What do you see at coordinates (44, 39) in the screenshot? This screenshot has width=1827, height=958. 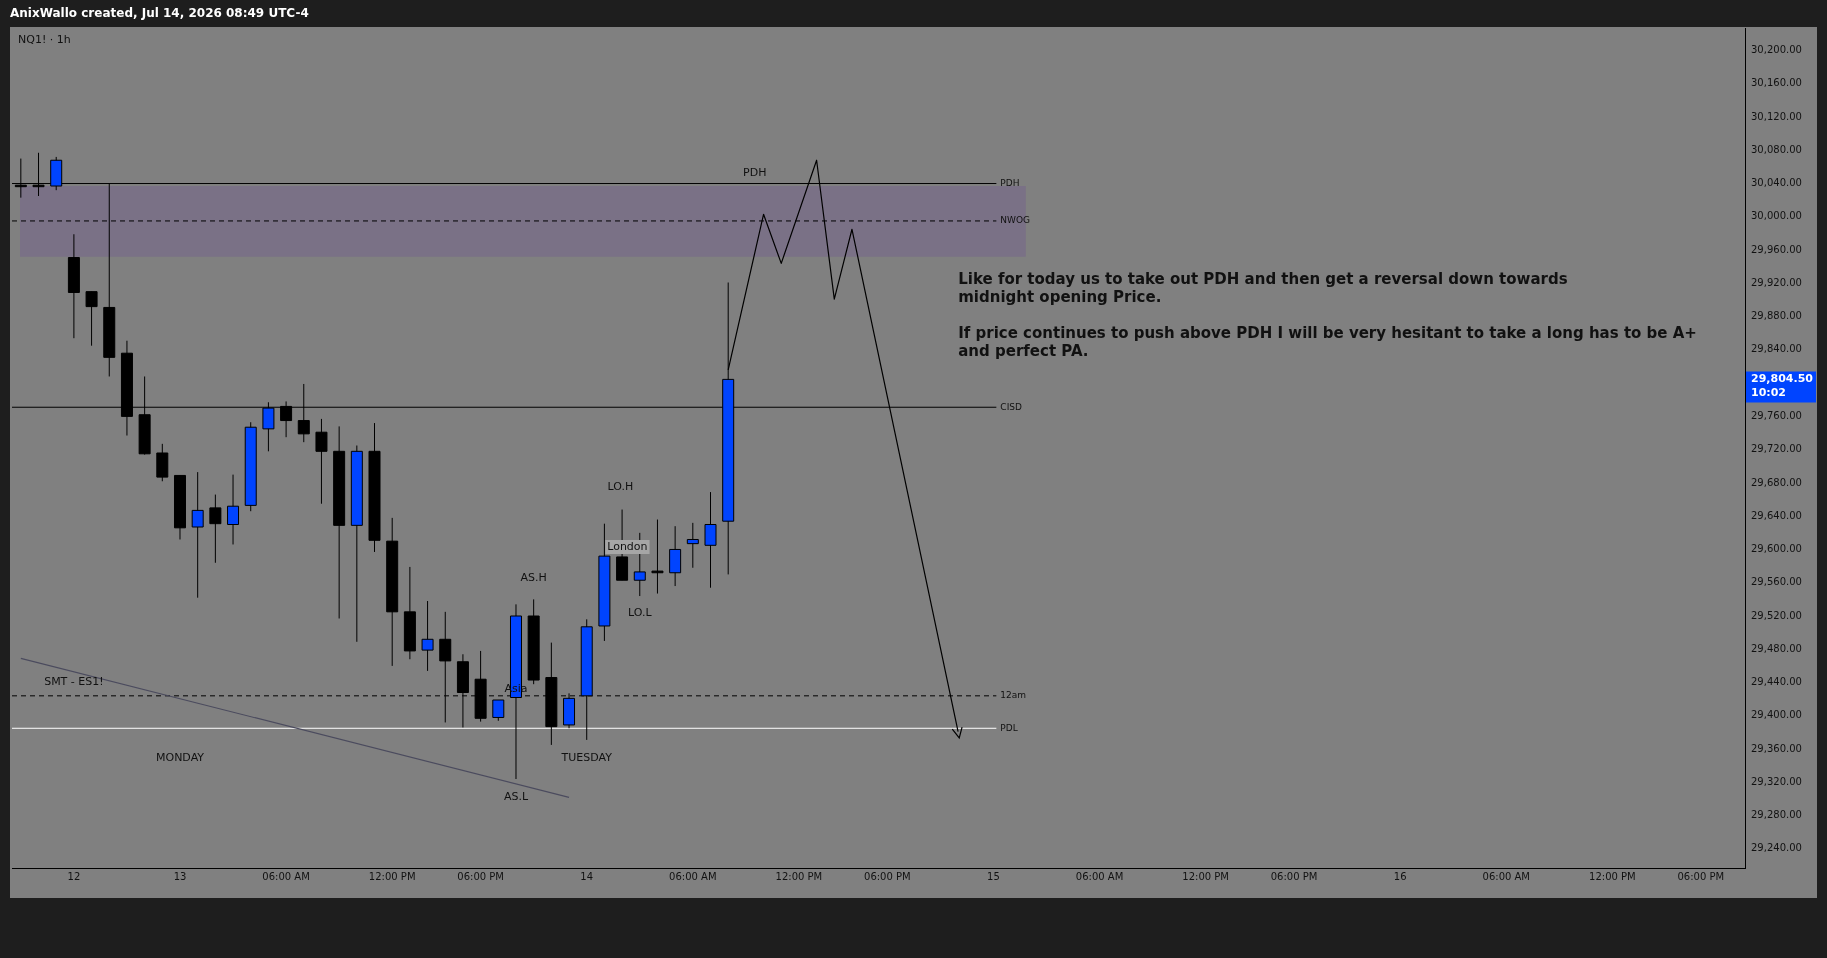 I see `text: NQ1! · 1h` at bounding box center [44, 39].